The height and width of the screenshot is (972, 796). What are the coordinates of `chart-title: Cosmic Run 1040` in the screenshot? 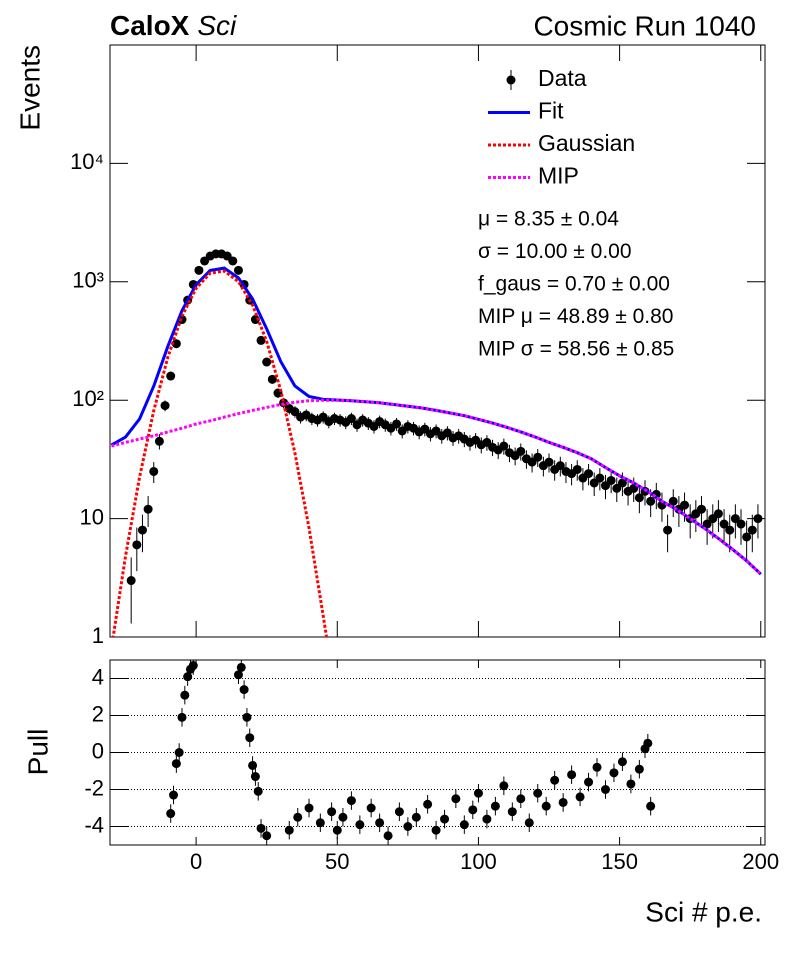 It's located at (644, 25).